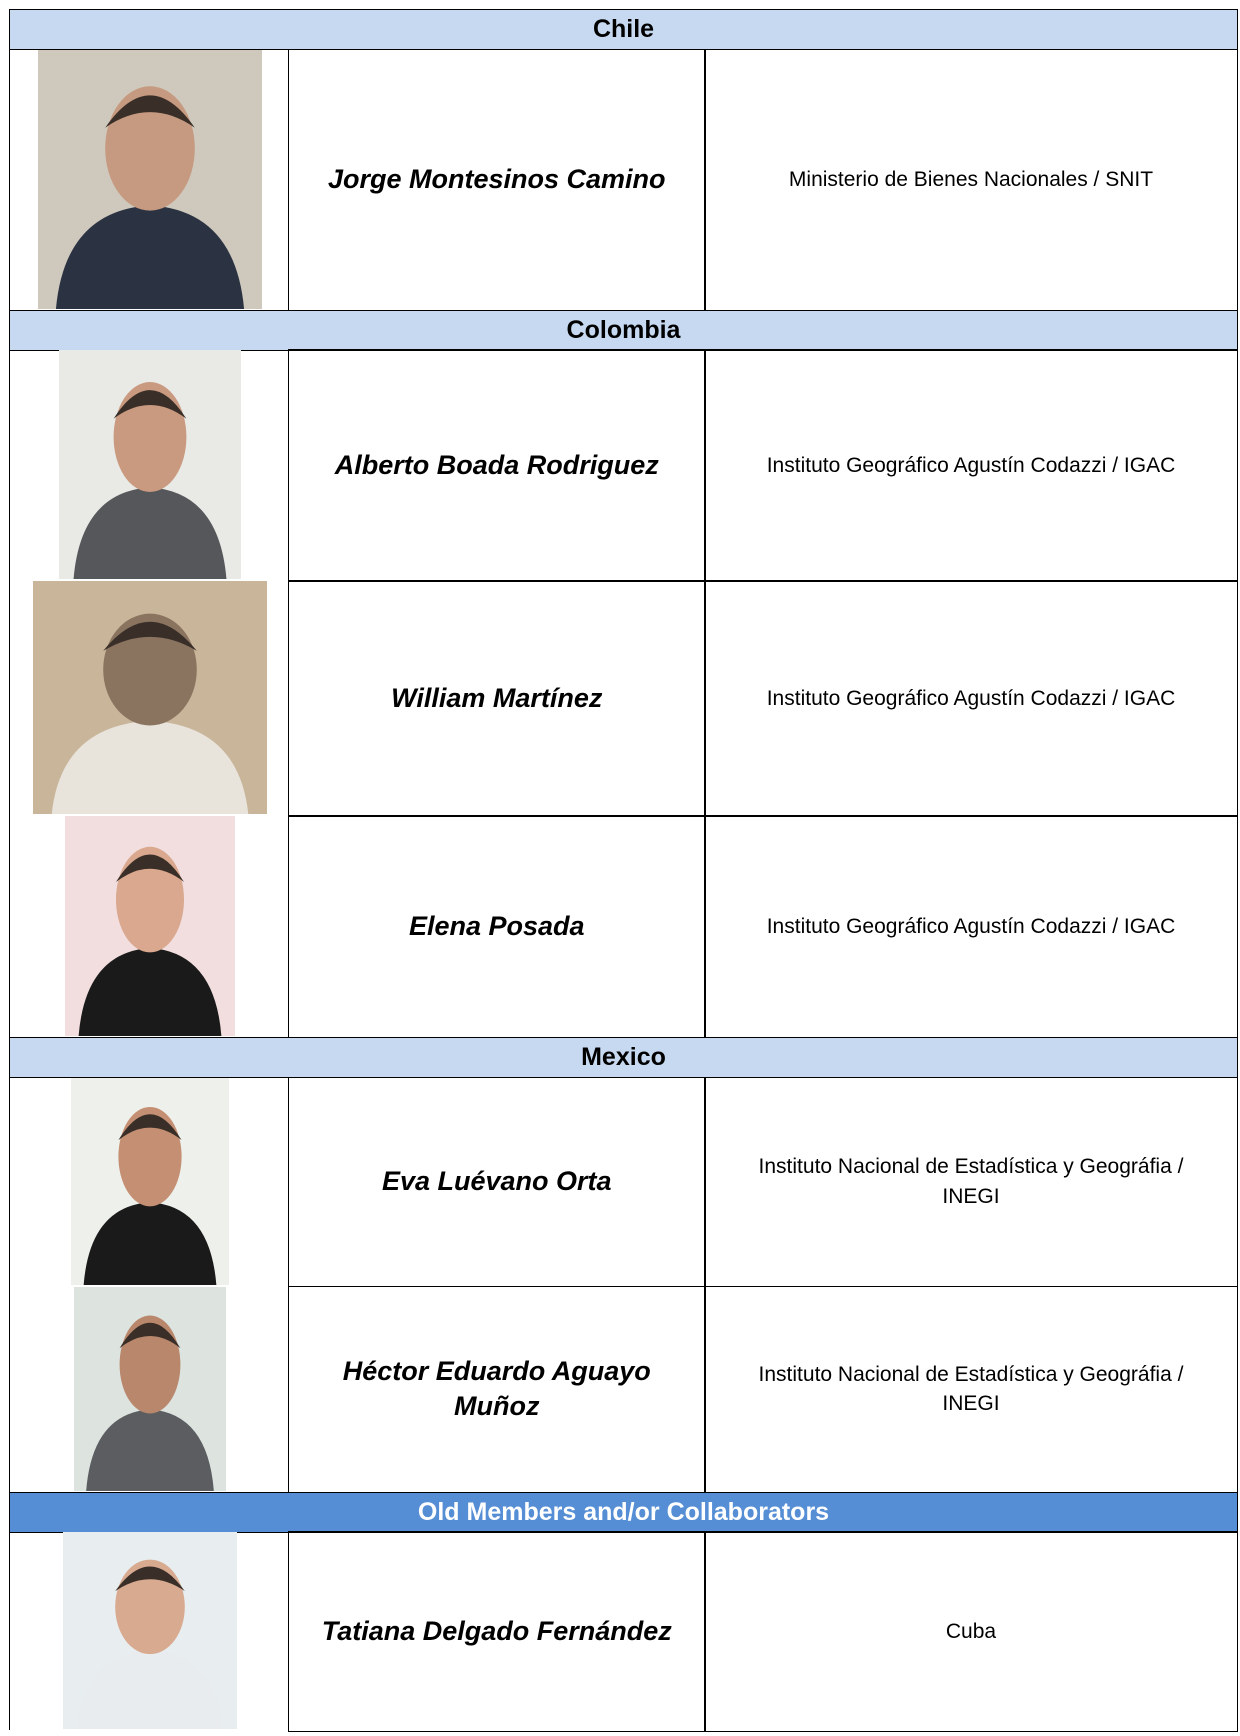 Image resolution: width=1240 pixels, height=1736 pixels. I want to click on member-organization: Cuba, so click(971, 1631).